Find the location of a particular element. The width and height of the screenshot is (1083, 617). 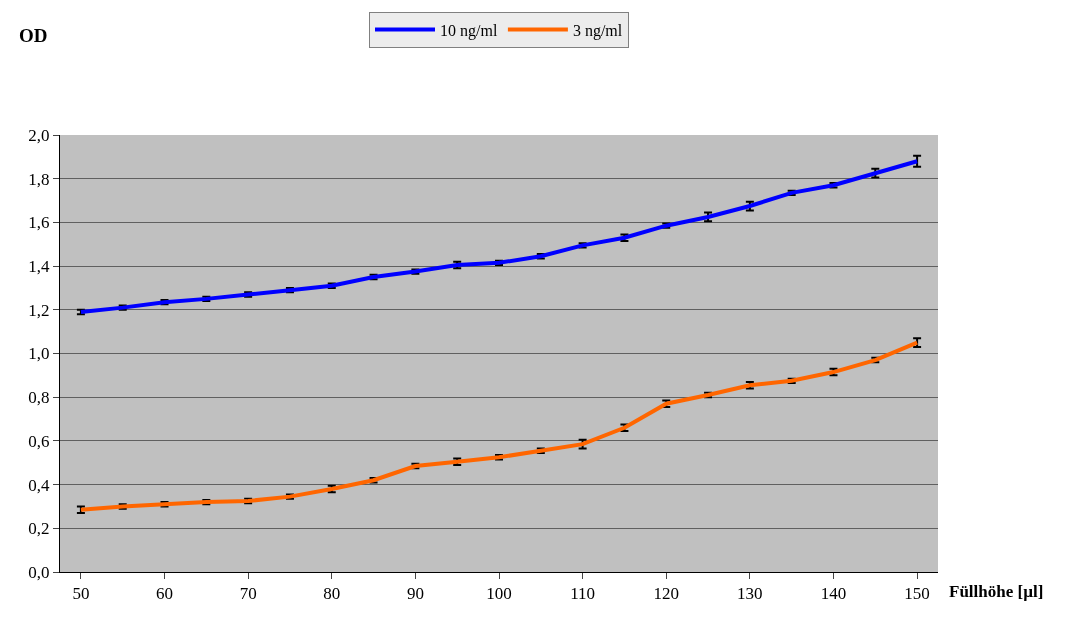

x-tick-label: 80 is located at coordinates (332, 594).